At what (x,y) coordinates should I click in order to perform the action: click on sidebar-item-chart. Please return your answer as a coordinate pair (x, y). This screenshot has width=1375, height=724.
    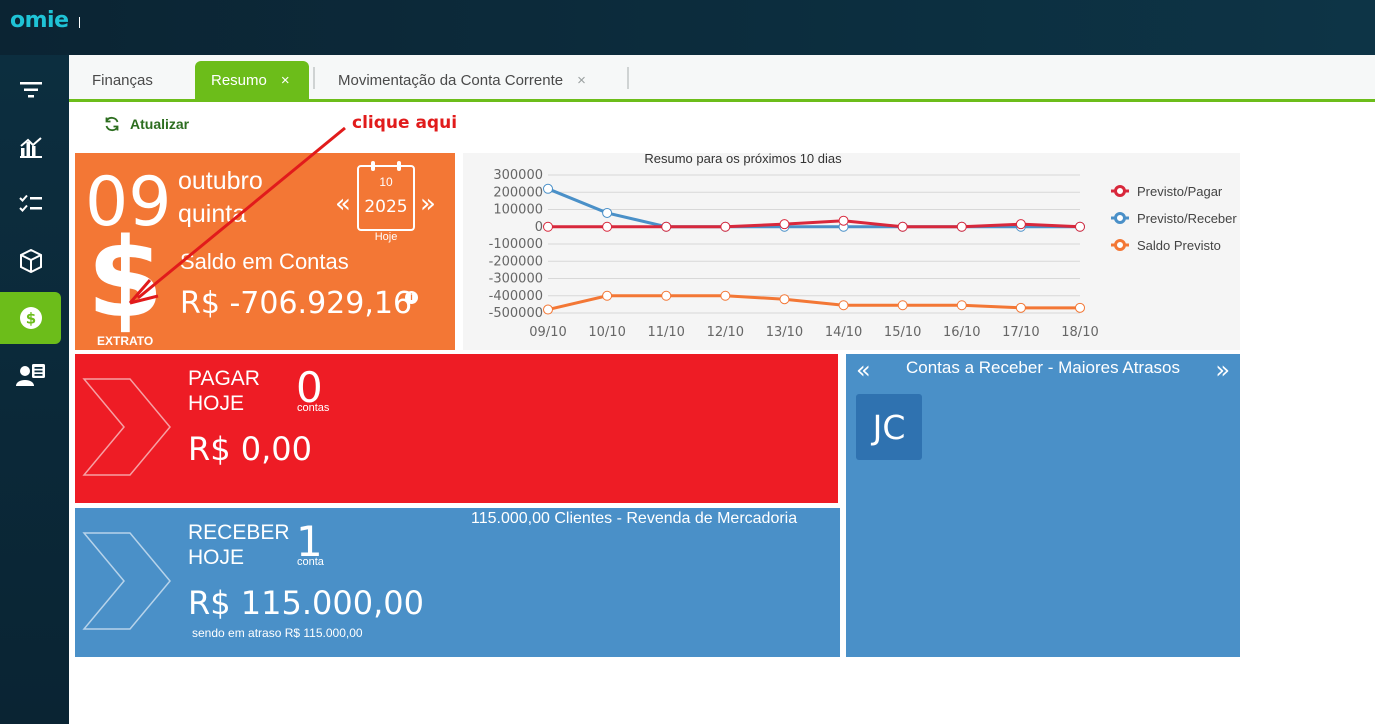
    Looking at the image, I should click on (30, 147).